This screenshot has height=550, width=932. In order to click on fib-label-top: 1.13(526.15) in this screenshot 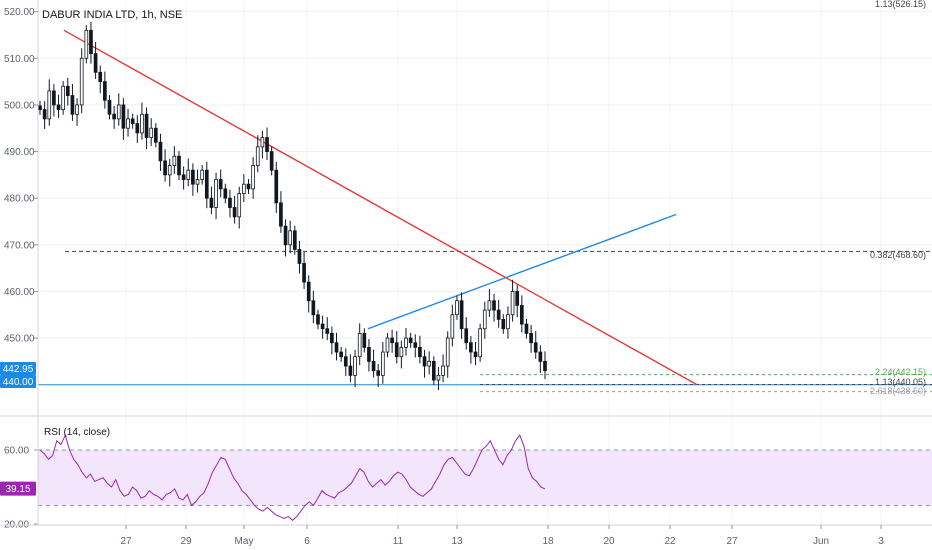, I will do `click(900, 4)`.